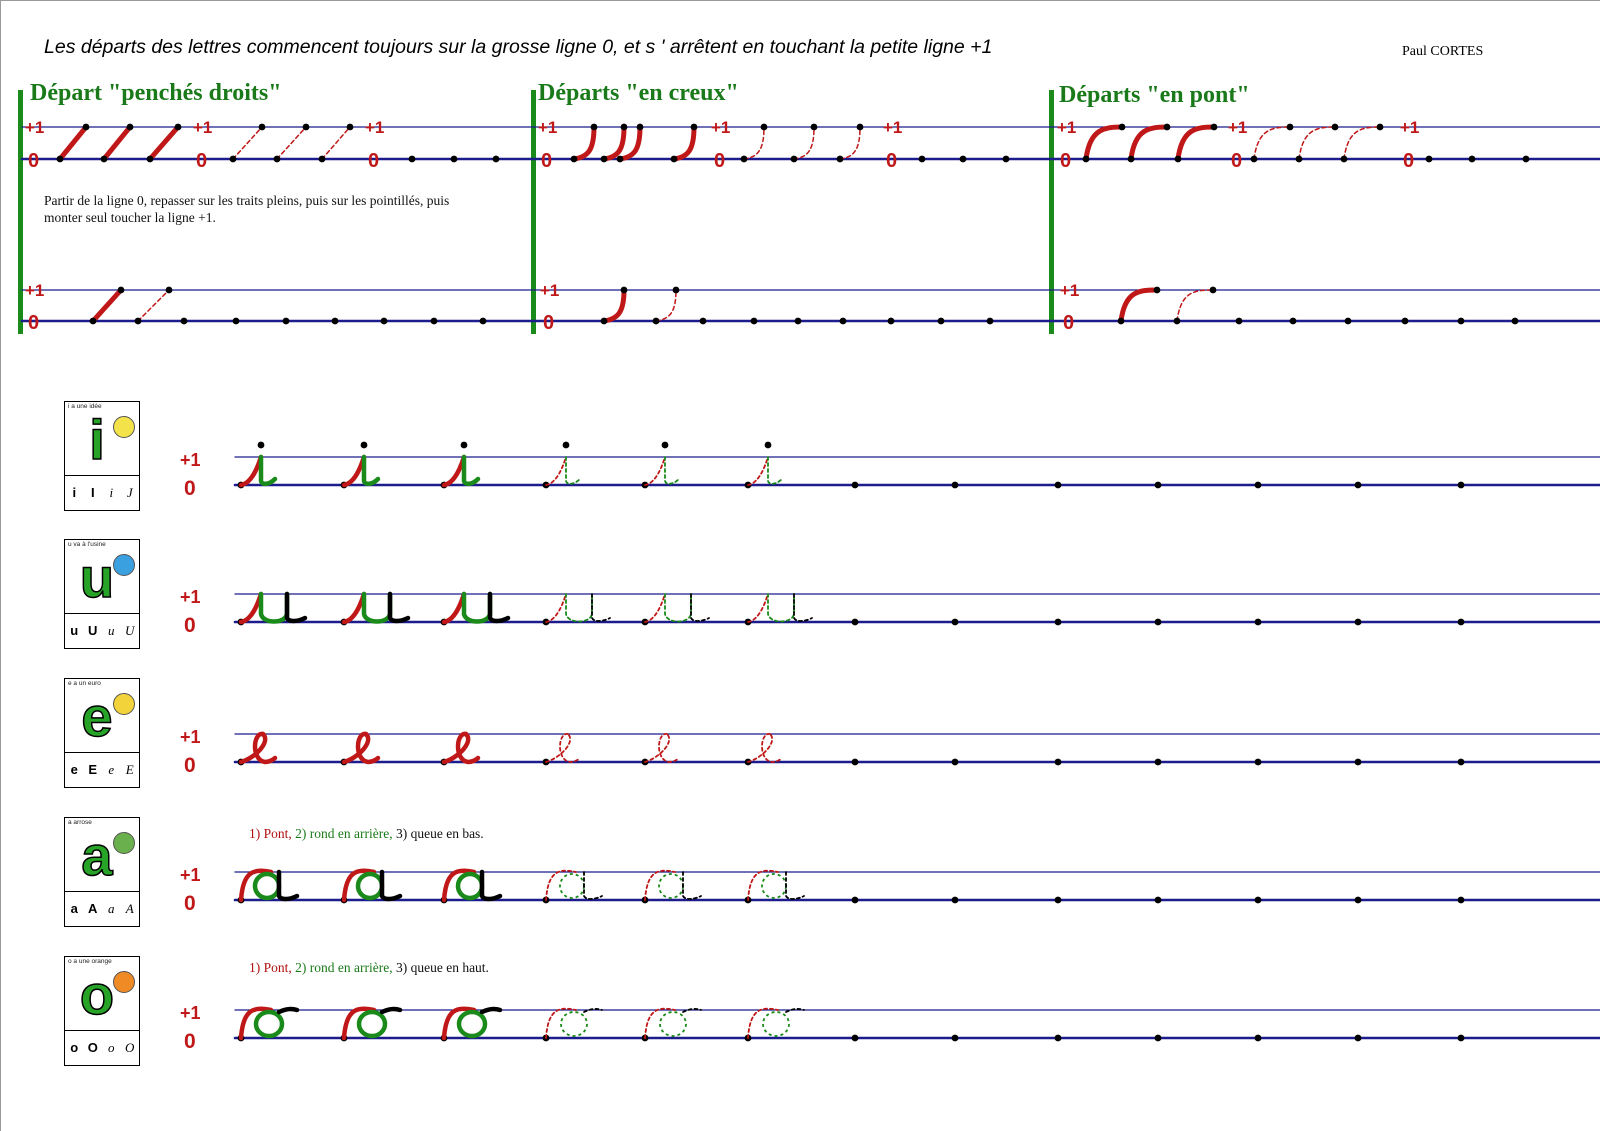 The width and height of the screenshot is (1600, 1131). I want to click on section-title-en-pont: Départs "en pont", so click(1154, 95).